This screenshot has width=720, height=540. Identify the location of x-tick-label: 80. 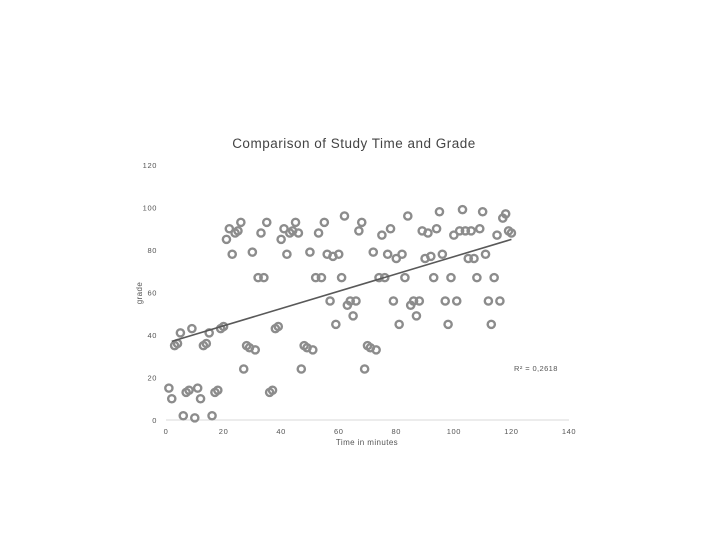
(397, 431).